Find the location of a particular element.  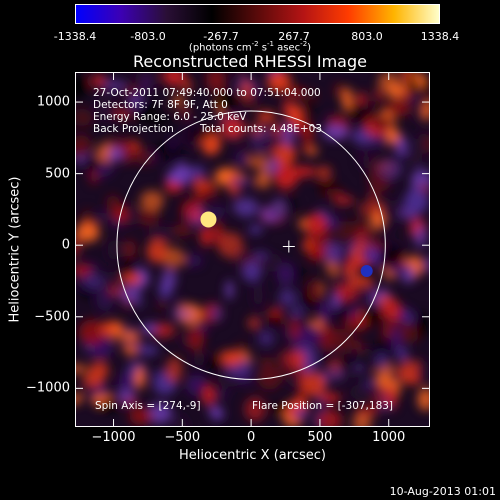

timestamp-footer: 10-Aug-2013 01:01 is located at coordinates (442, 491).